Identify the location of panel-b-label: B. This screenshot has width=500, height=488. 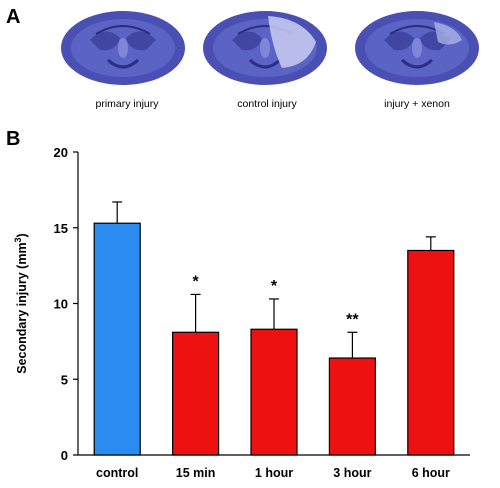
(13, 139).